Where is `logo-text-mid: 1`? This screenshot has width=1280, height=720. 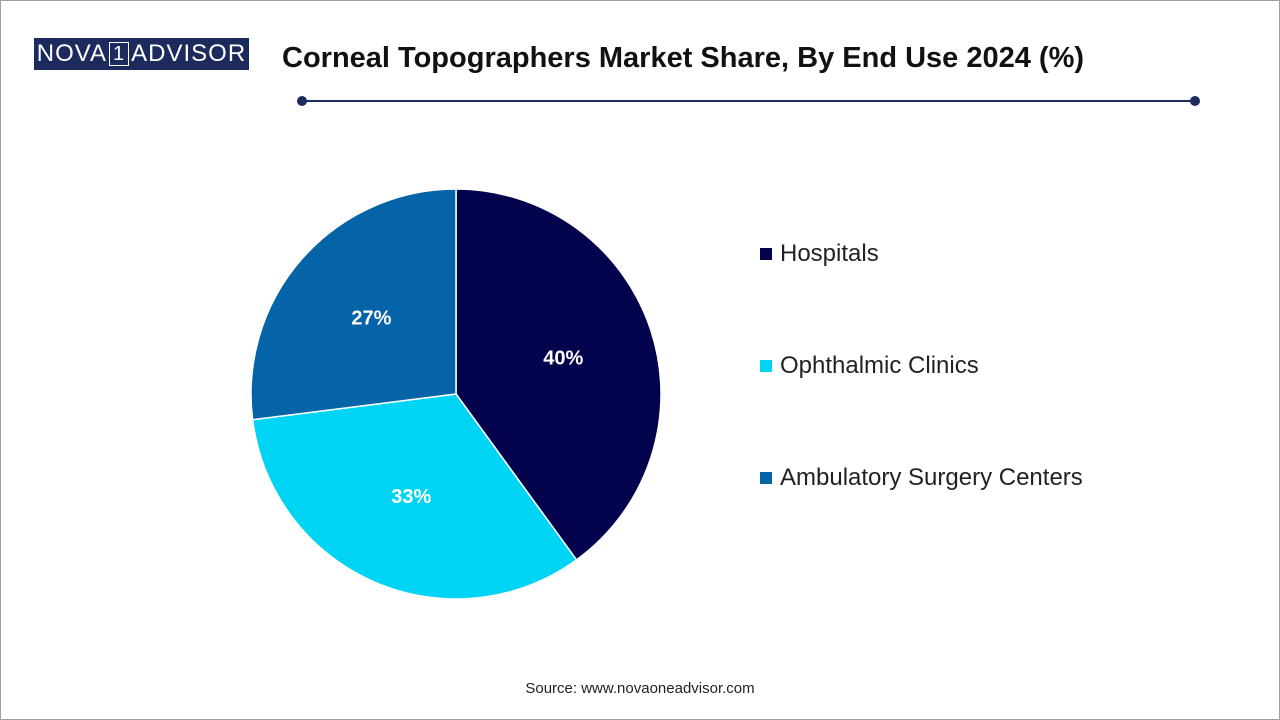
logo-text-mid: 1 is located at coordinates (119, 54).